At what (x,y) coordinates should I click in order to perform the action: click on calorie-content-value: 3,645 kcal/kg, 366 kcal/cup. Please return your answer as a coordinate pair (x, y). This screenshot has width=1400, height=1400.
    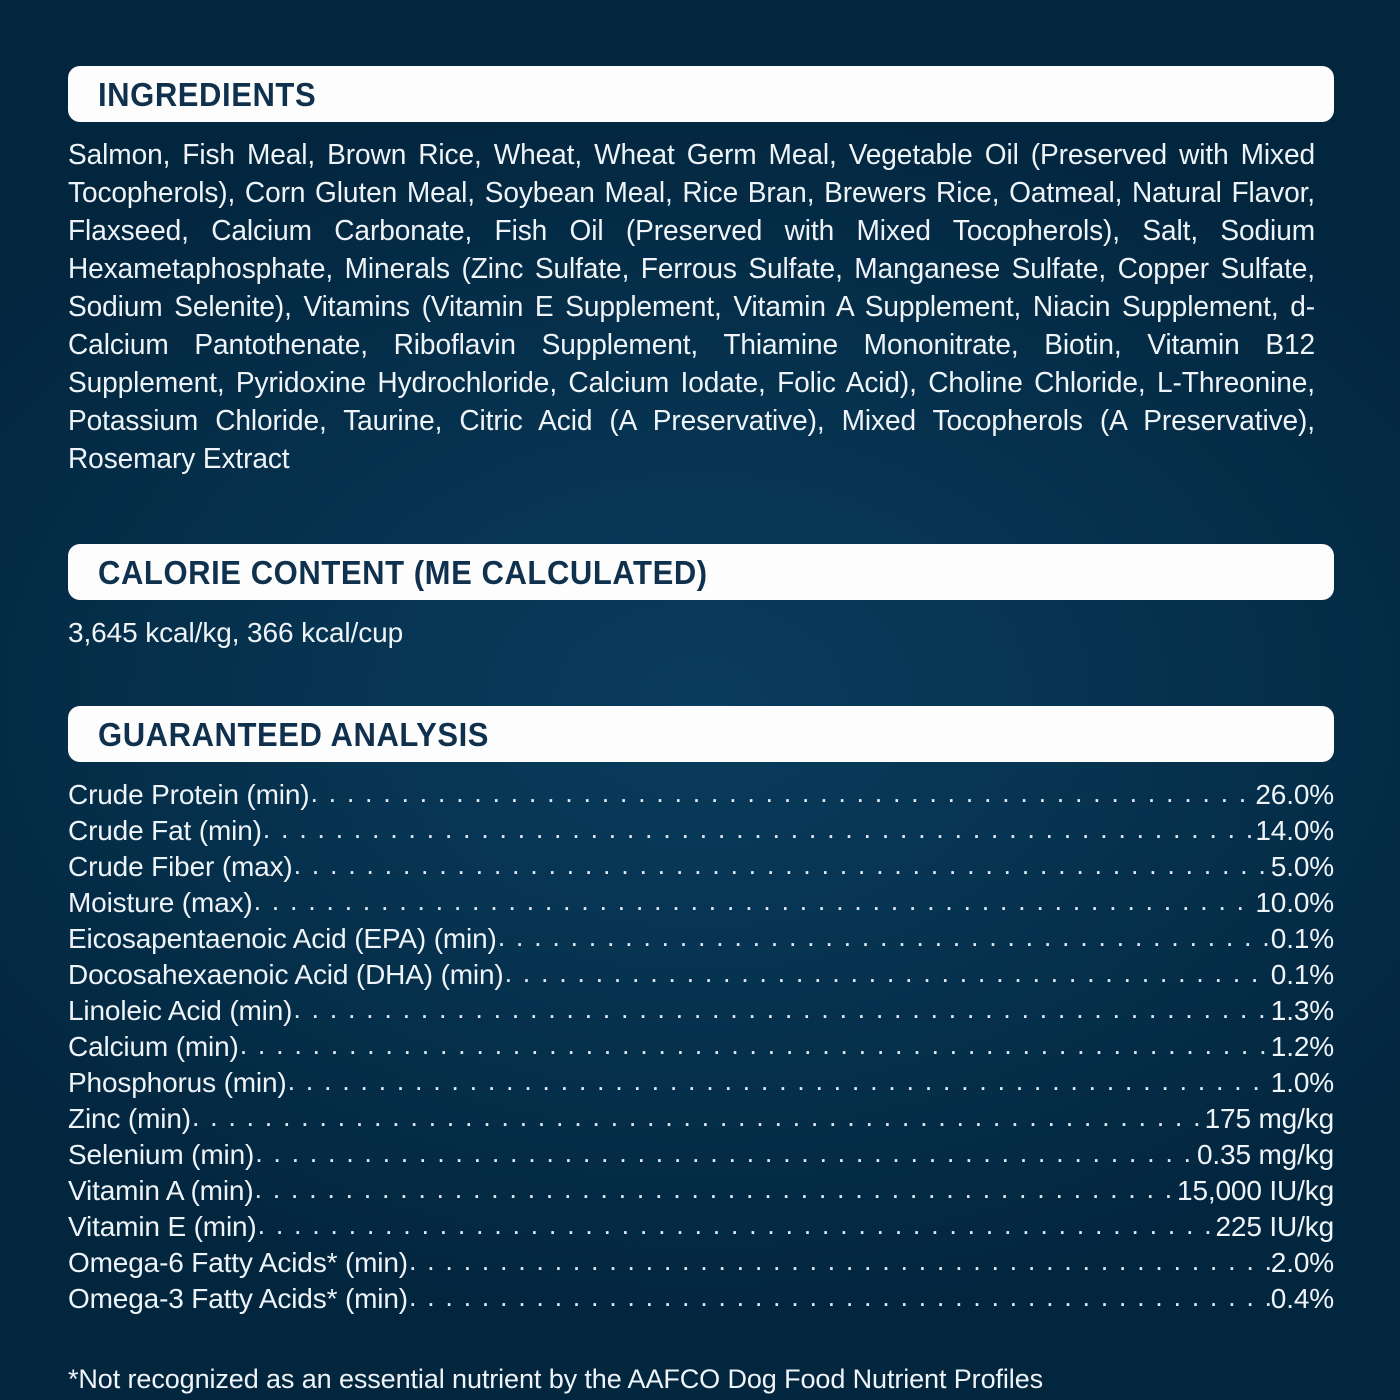
    Looking at the image, I should click on (236, 632).